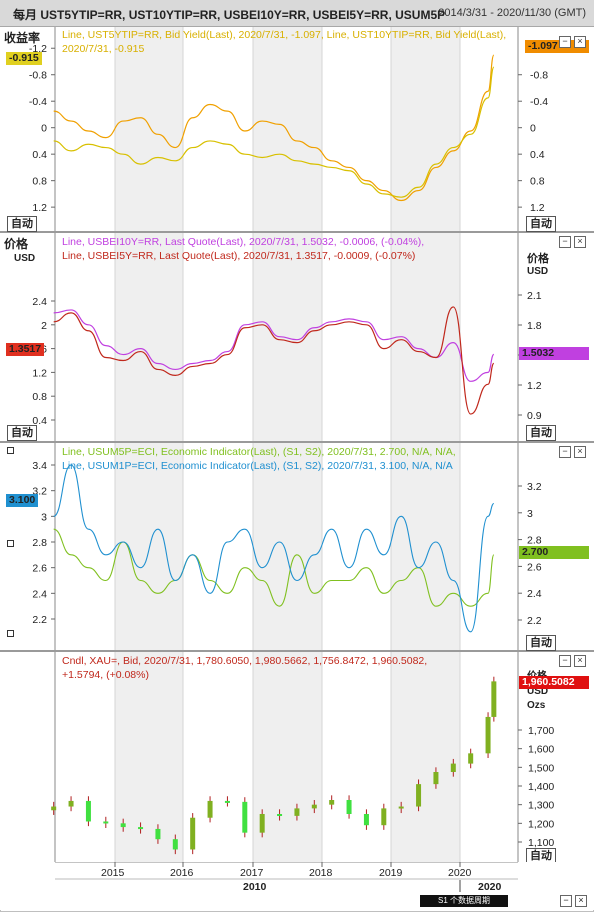  What do you see at coordinates (541, 843) in the screenshot?
I see `right-tick-label: 1,100` at bounding box center [541, 843].